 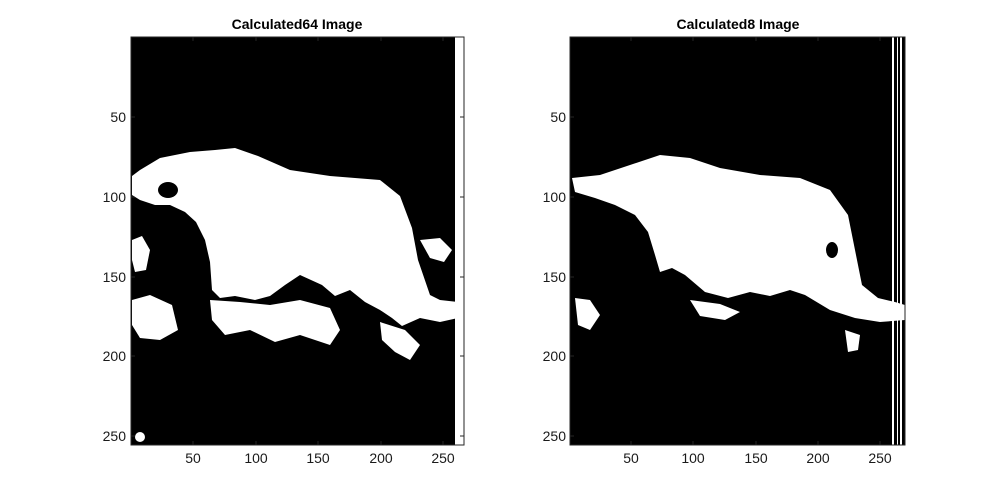 I want to click on panel-1-x-tick-label: 250, so click(x=443, y=458).